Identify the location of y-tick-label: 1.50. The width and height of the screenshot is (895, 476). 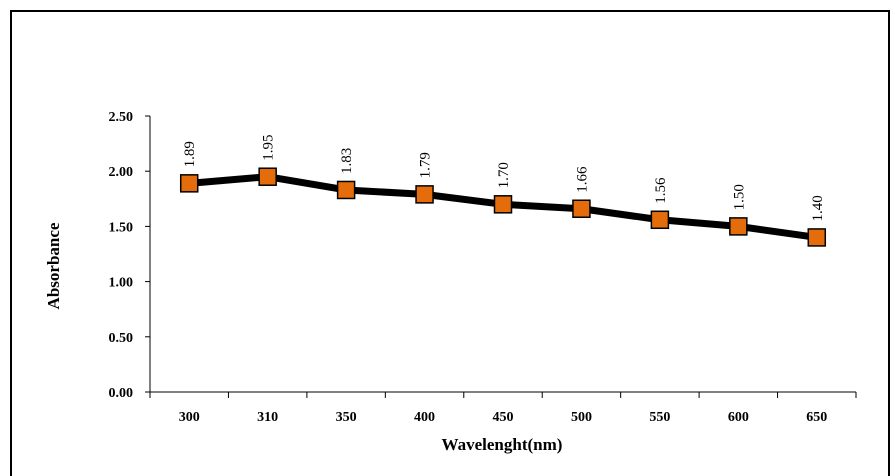
(121, 227).